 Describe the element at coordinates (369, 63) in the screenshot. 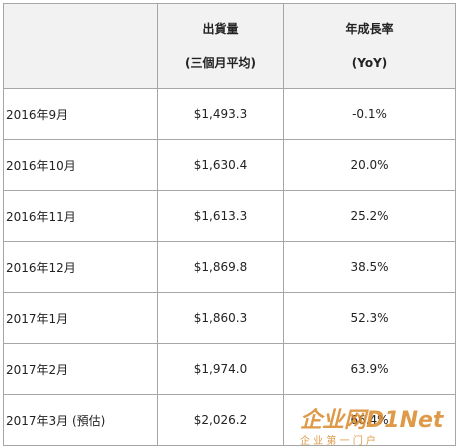

I see `header-text: (YoY)` at that location.